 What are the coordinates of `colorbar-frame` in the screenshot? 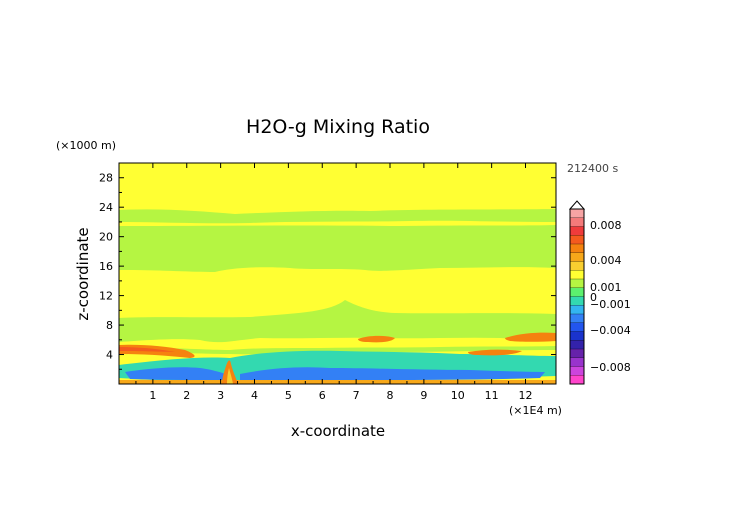 It's located at (577, 296).